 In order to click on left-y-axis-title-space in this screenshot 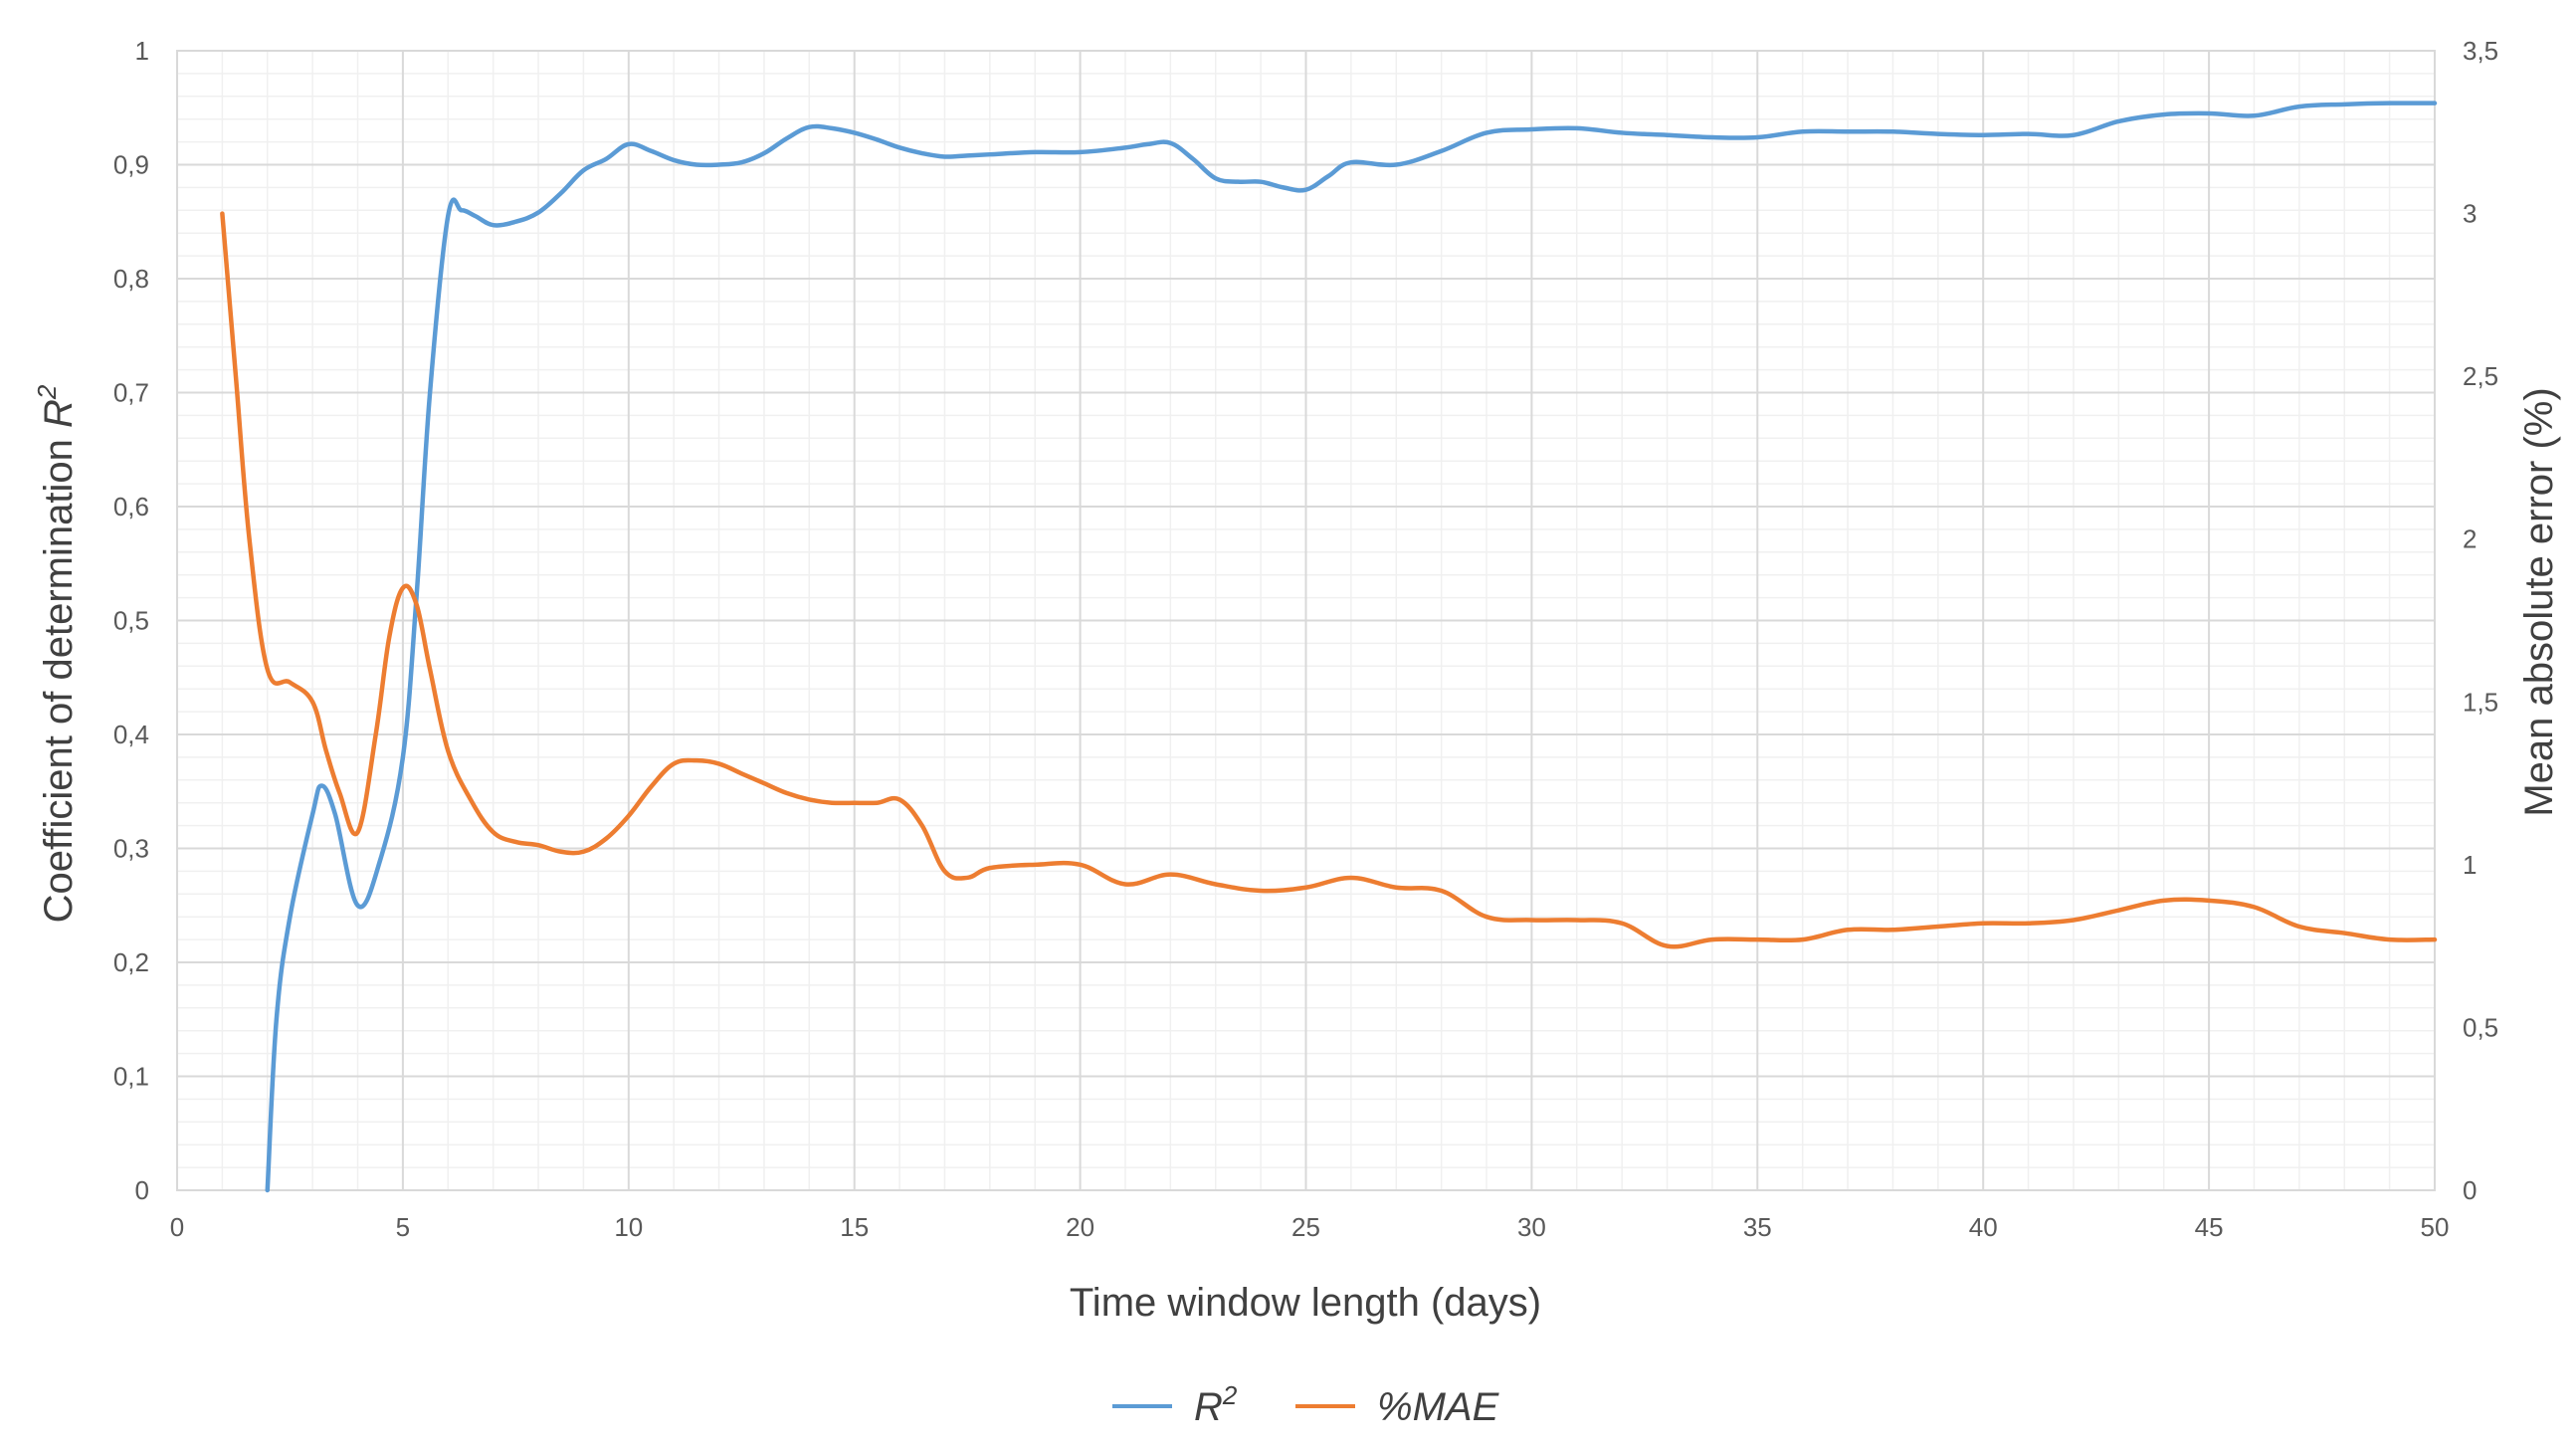, I will do `click(59, 433)`.